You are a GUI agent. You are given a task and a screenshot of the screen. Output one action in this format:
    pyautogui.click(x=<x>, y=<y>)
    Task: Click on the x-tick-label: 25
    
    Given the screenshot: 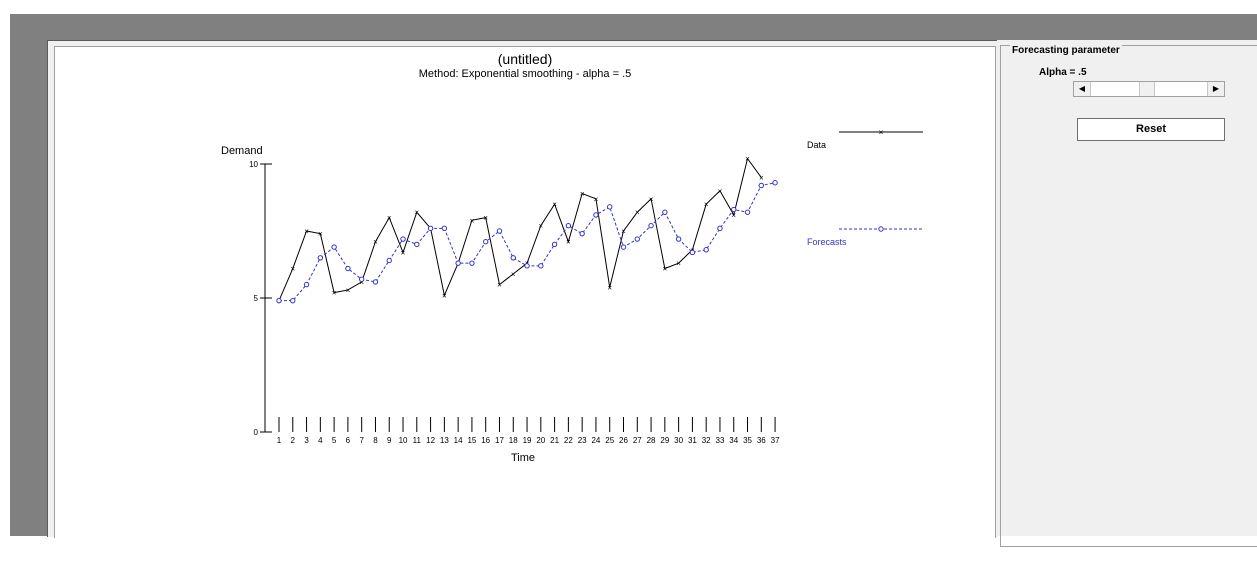 What is the action you would take?
    pyautogui.click(x=609, y=440)
    